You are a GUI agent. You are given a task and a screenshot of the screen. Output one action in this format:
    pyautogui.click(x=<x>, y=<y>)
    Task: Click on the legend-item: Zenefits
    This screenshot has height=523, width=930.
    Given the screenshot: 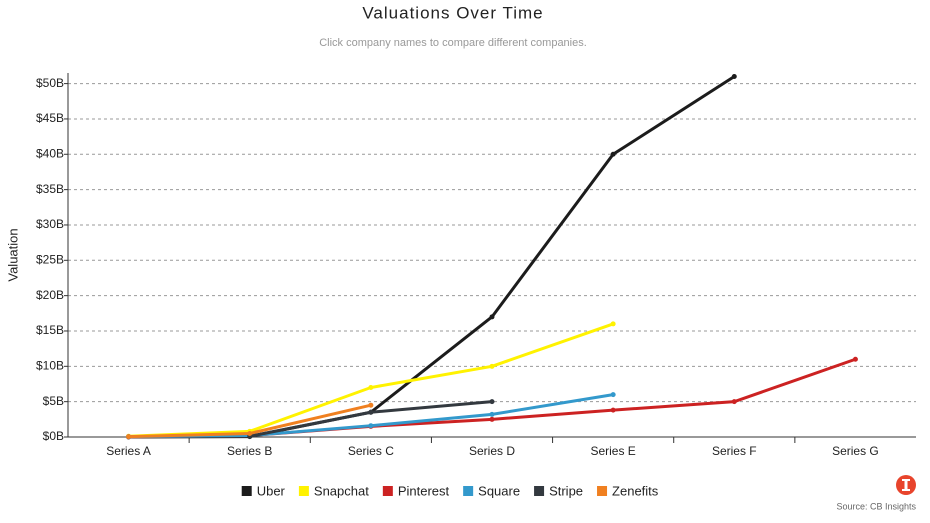 What is the action you would take?
    pyautogui.click(x=628, y=490)
    